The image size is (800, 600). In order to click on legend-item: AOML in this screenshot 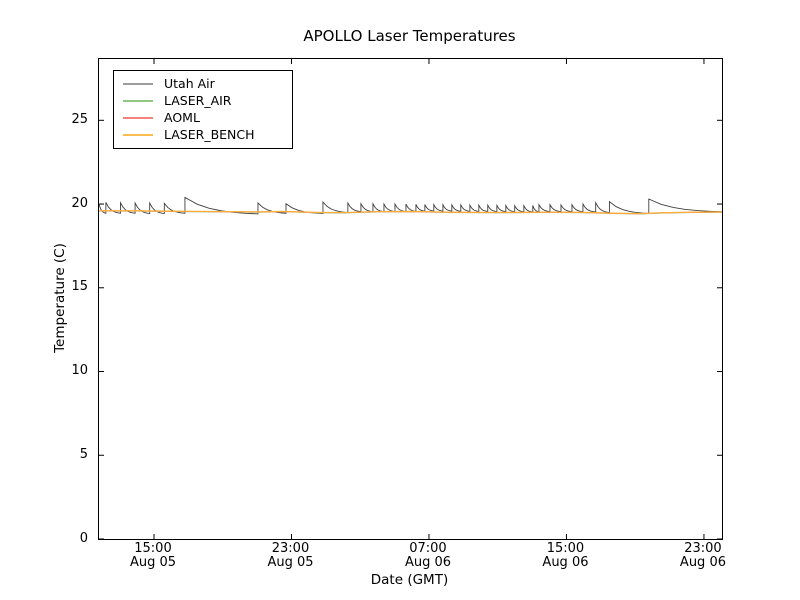, I will do `click(203, 117)`.